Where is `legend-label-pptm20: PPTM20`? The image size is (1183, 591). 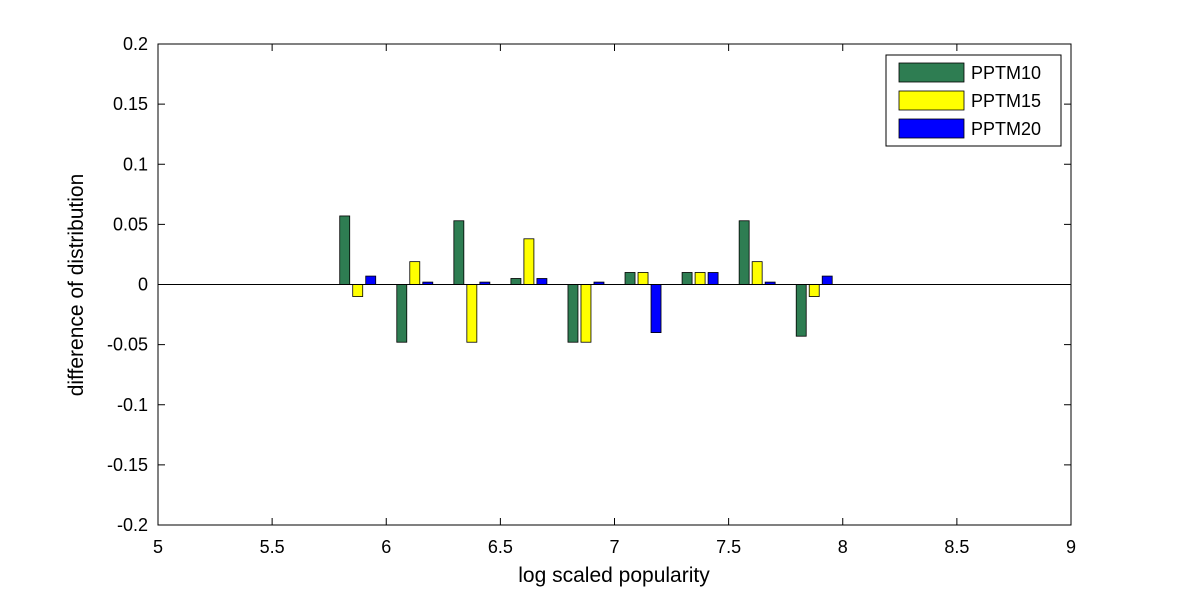 legend-label-pptm20: PPTM20 is located at coordinates (1006, 129).